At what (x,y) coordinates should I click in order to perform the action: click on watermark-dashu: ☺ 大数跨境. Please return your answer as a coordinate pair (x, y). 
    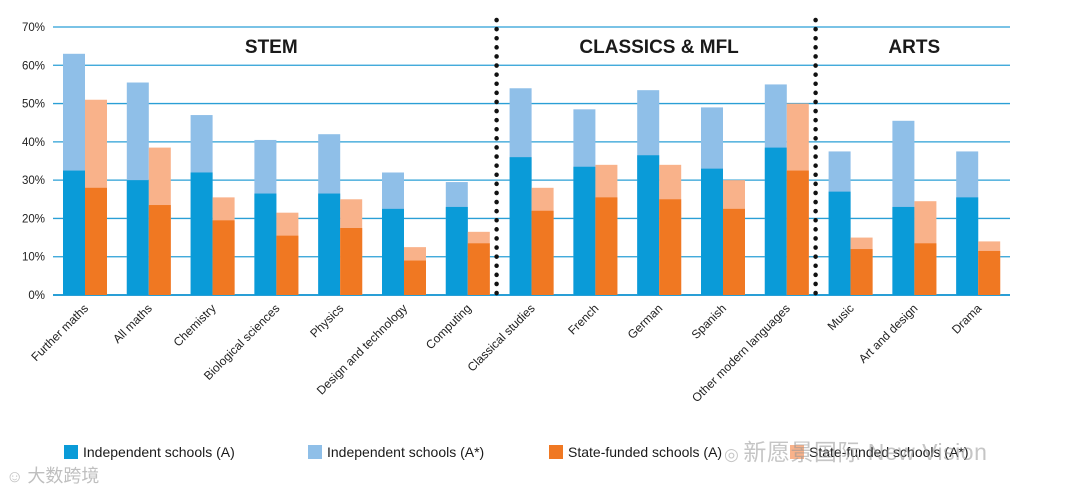
    Looking at the image, I should click on (52, 475).